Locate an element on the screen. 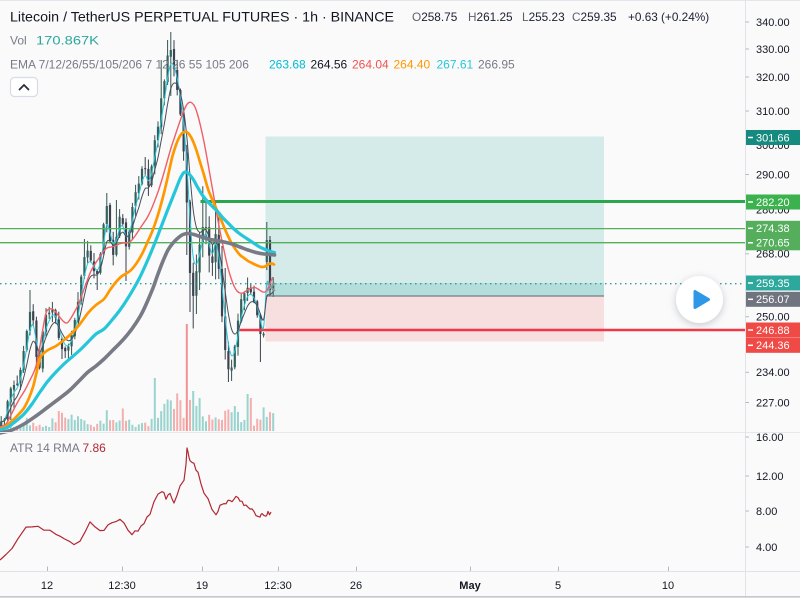  svg-text: 330.00 is located at coordinates (773, 50).